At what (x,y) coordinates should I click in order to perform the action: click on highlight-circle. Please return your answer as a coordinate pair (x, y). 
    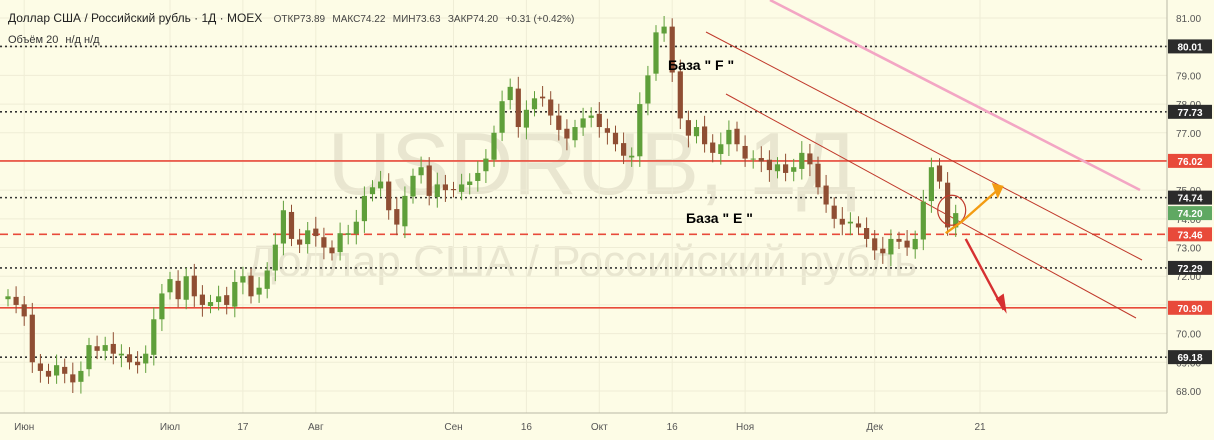
    Looking at the image, I should click on (952, 210).